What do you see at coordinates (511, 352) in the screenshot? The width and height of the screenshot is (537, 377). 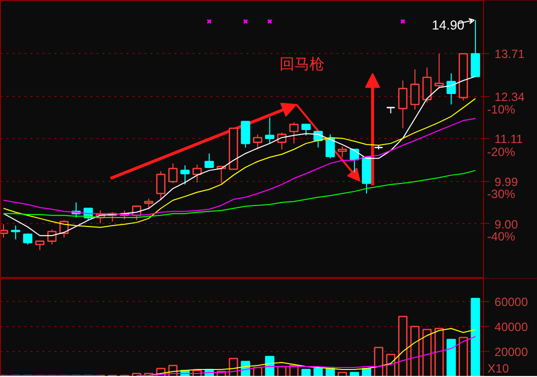 I see `y-tick-label: 20000` at bounding box center [511, 352].